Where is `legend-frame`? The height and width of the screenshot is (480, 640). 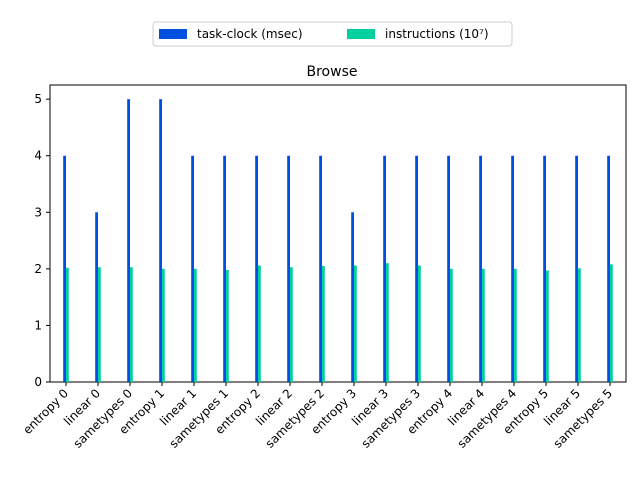
legend-frame is located at coordinates (332, 34).